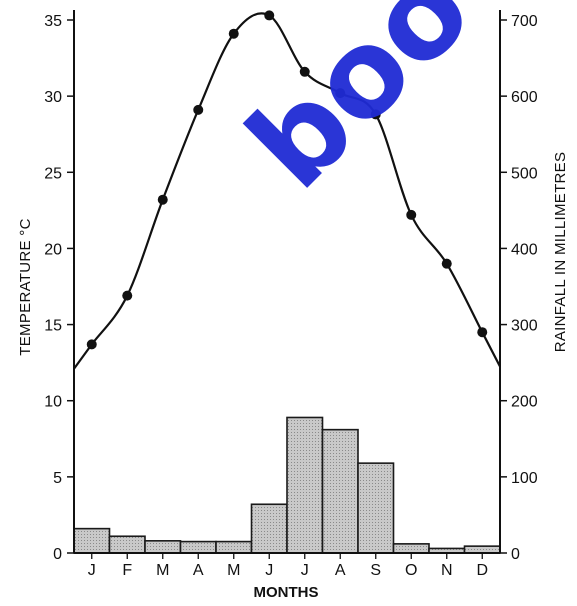  What do you see at coordinates (447, 570) in the screenshot?
I see `x-tick-label: N` at bounding box center [447, 570].